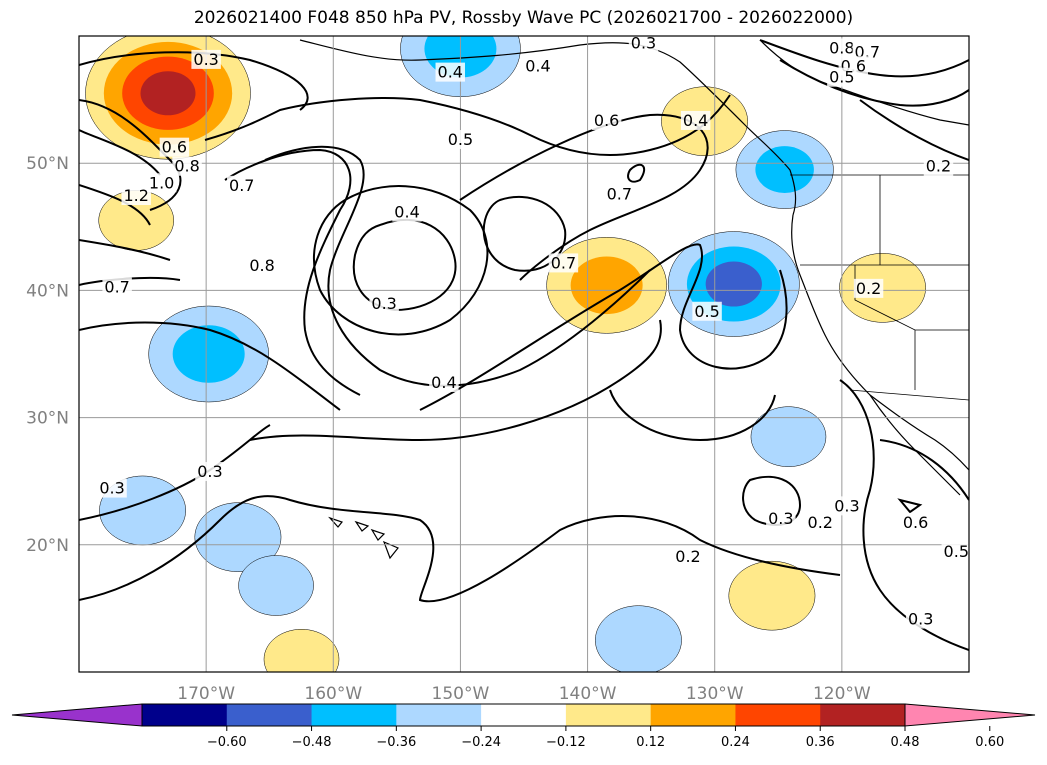 The image size is (1047, 765). Describe the element at coordinates (842, 694) in the screenshot. I see `lon-tick-label: 120°W` at that location.